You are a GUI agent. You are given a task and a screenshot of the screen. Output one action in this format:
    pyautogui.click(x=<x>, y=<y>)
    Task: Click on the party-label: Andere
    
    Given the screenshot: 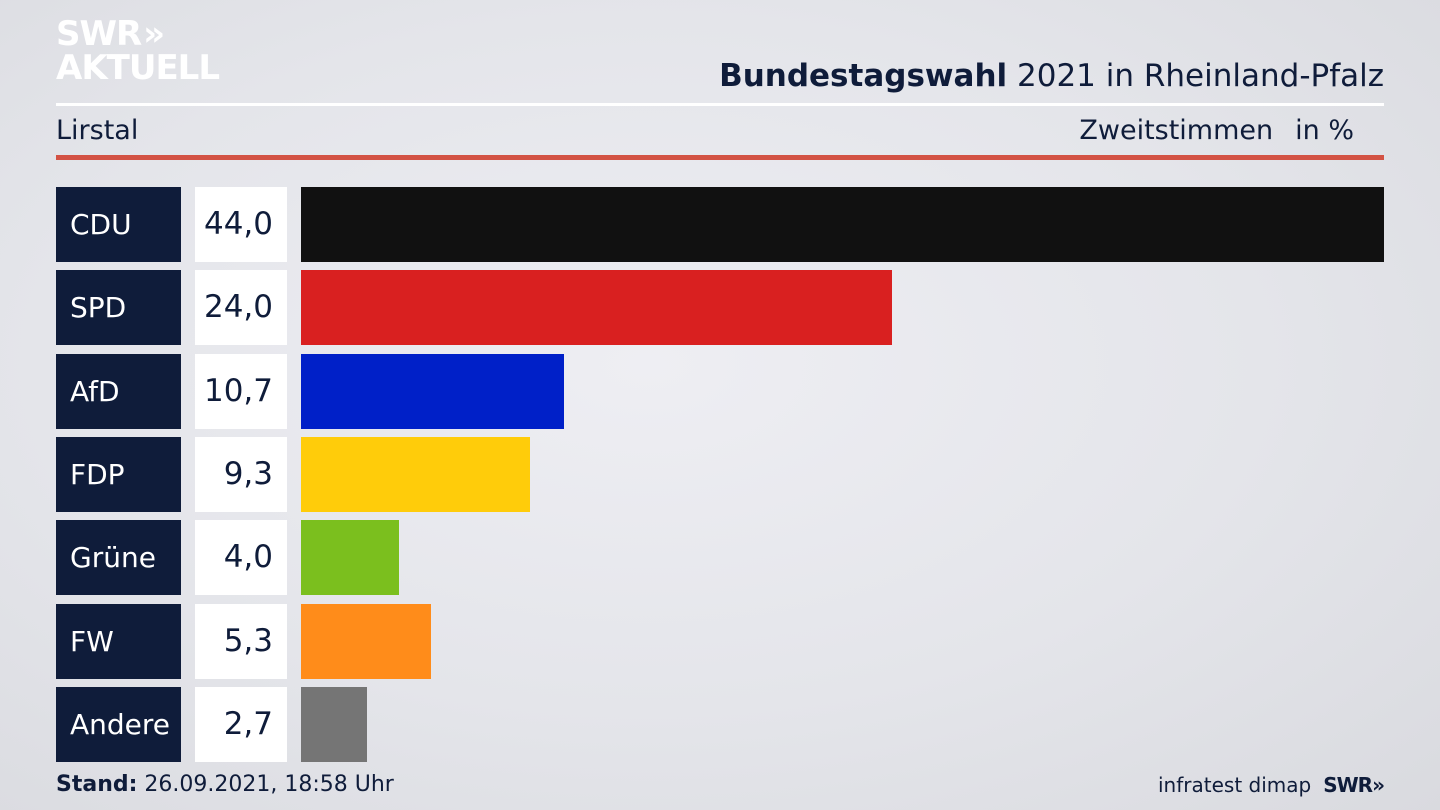 What is the action you would take?
    pyautogui.click(x=118, y=724)
    